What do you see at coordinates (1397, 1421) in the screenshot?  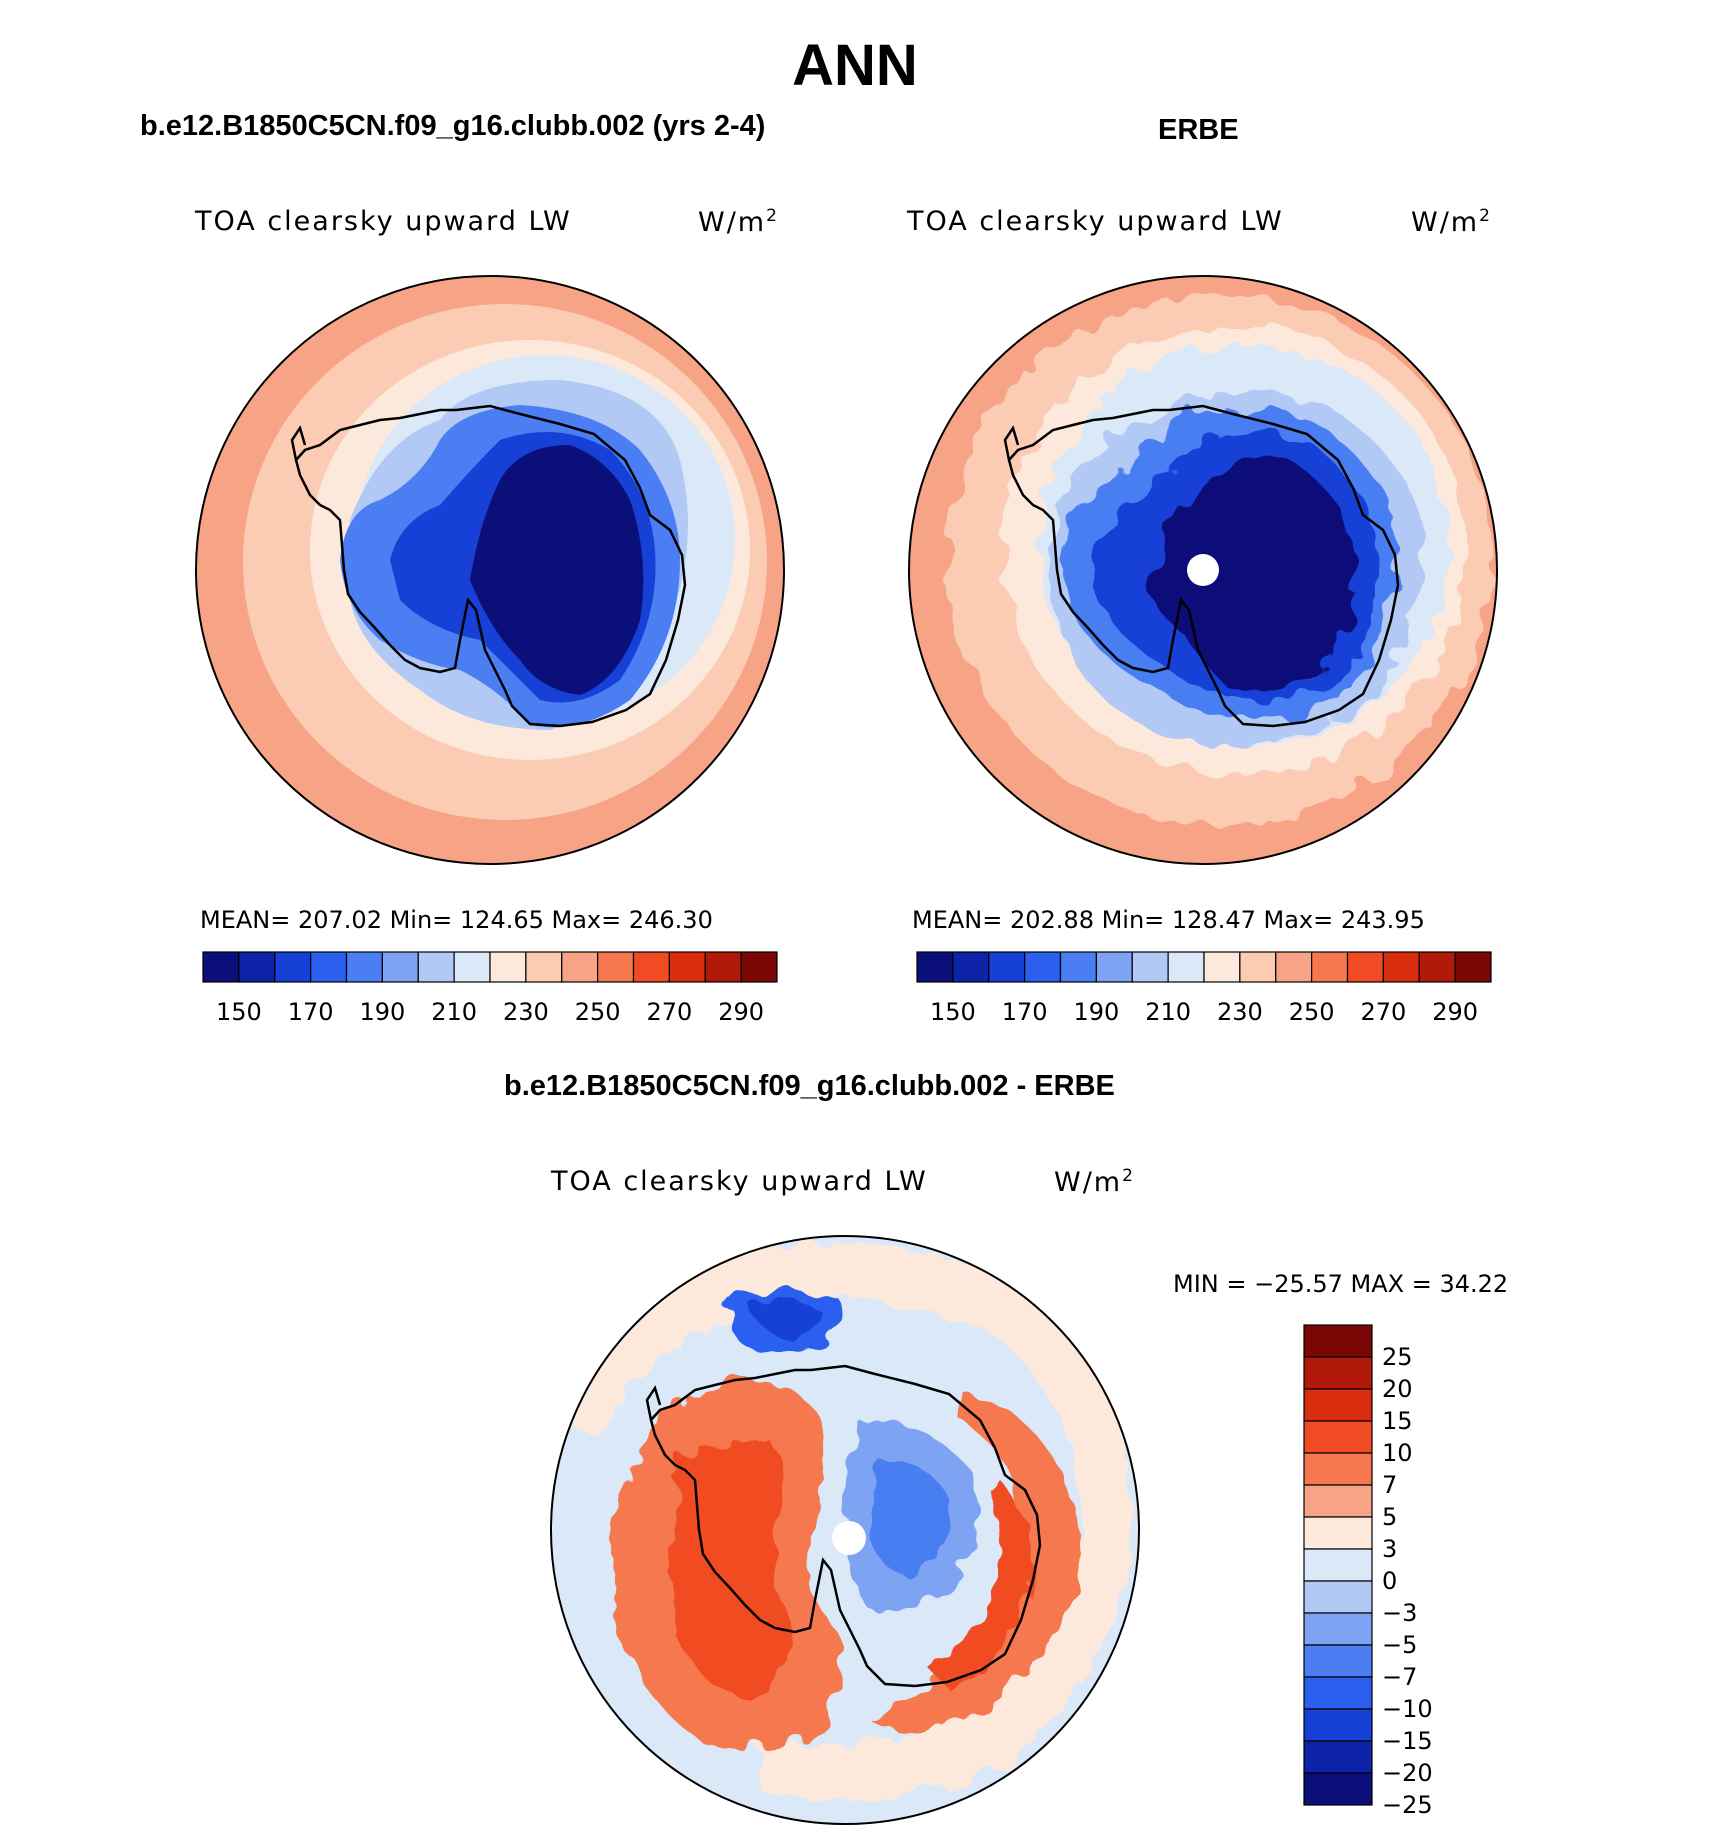 I see `diff-colorbar-tick-label: 15` at bounding box center [1397, 1421].